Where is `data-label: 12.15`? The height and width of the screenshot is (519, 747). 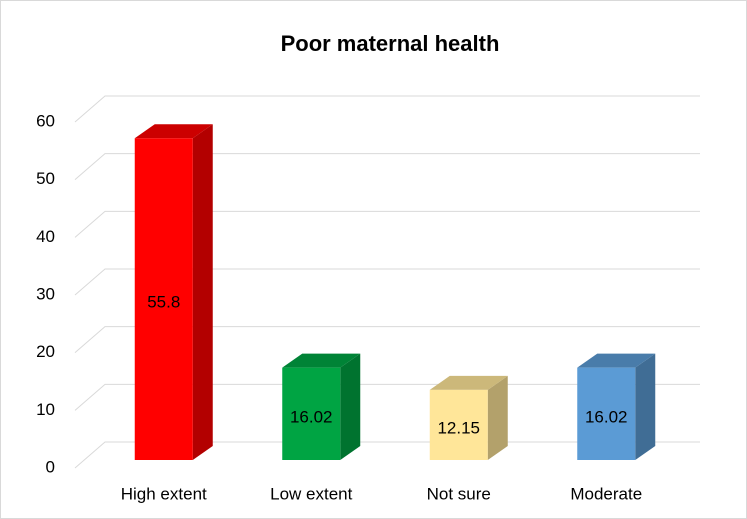
data-label: 12.15 is located at coordinates (458, 427).